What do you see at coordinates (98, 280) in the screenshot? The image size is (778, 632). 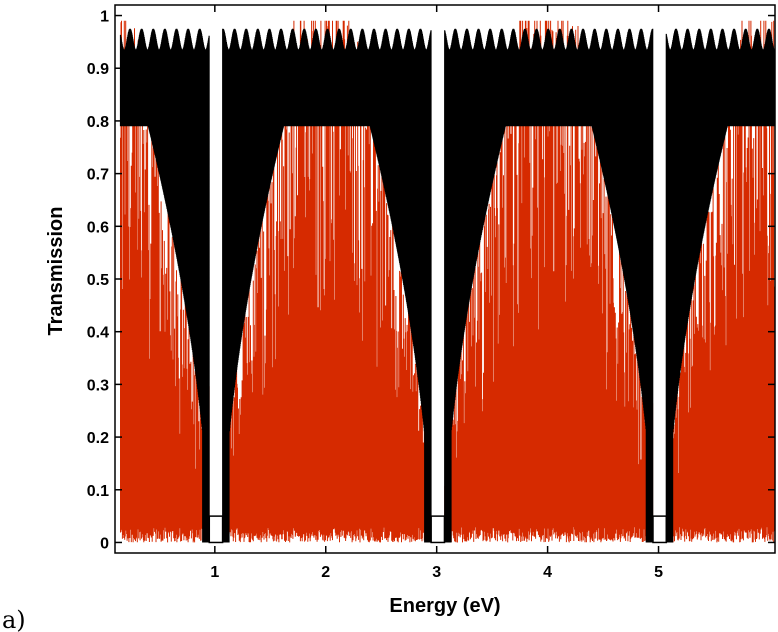 I see `y-tick-label: 0.5` at bounding box center [98, 280].